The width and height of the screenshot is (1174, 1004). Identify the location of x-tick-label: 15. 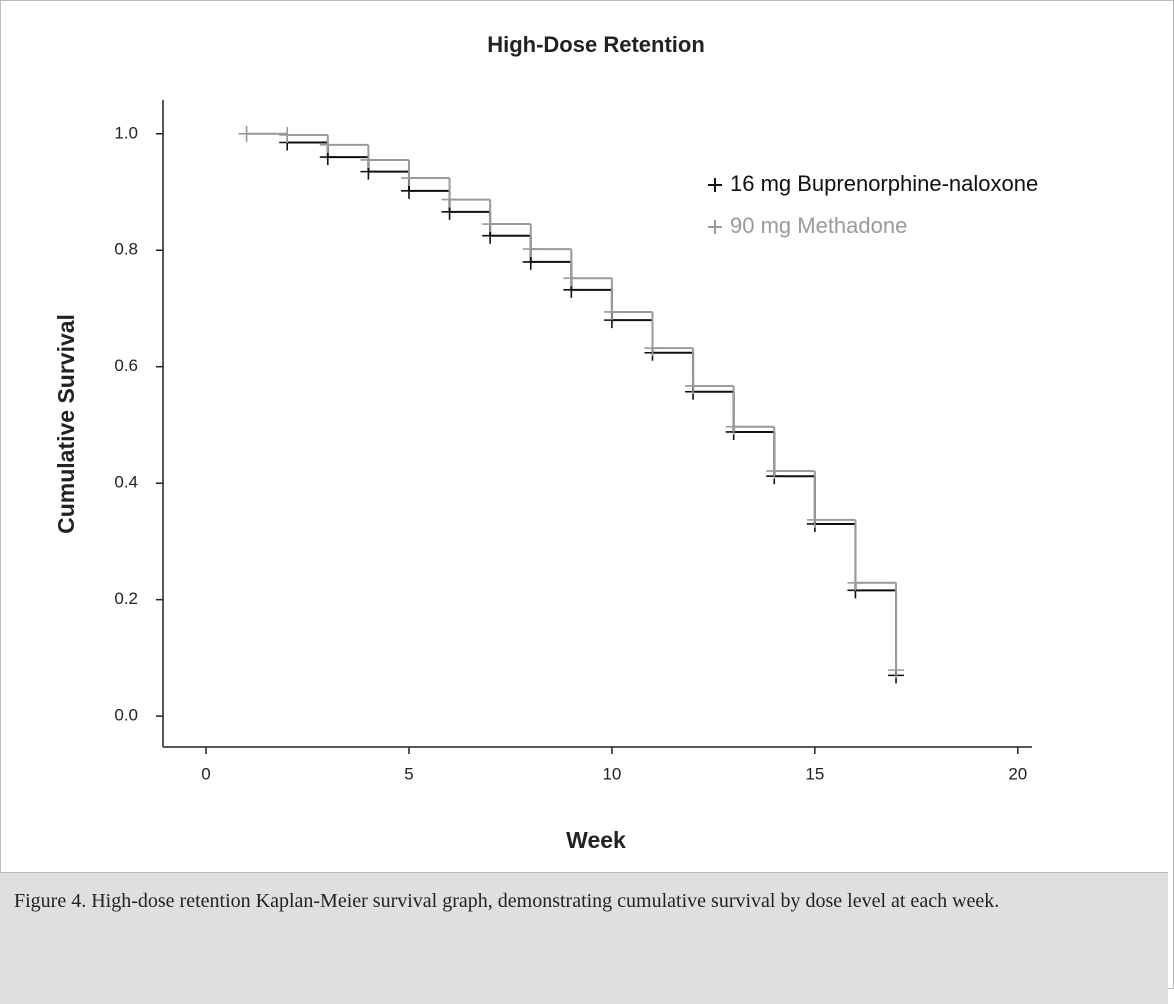
(814, 773).